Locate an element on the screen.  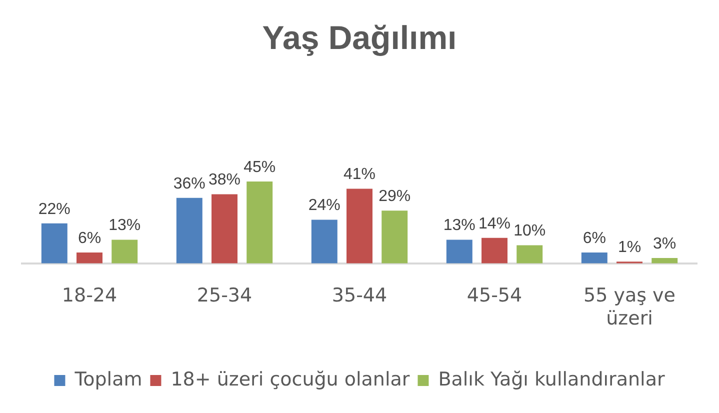
data-label: 22% is located at coordinates (54, 209).